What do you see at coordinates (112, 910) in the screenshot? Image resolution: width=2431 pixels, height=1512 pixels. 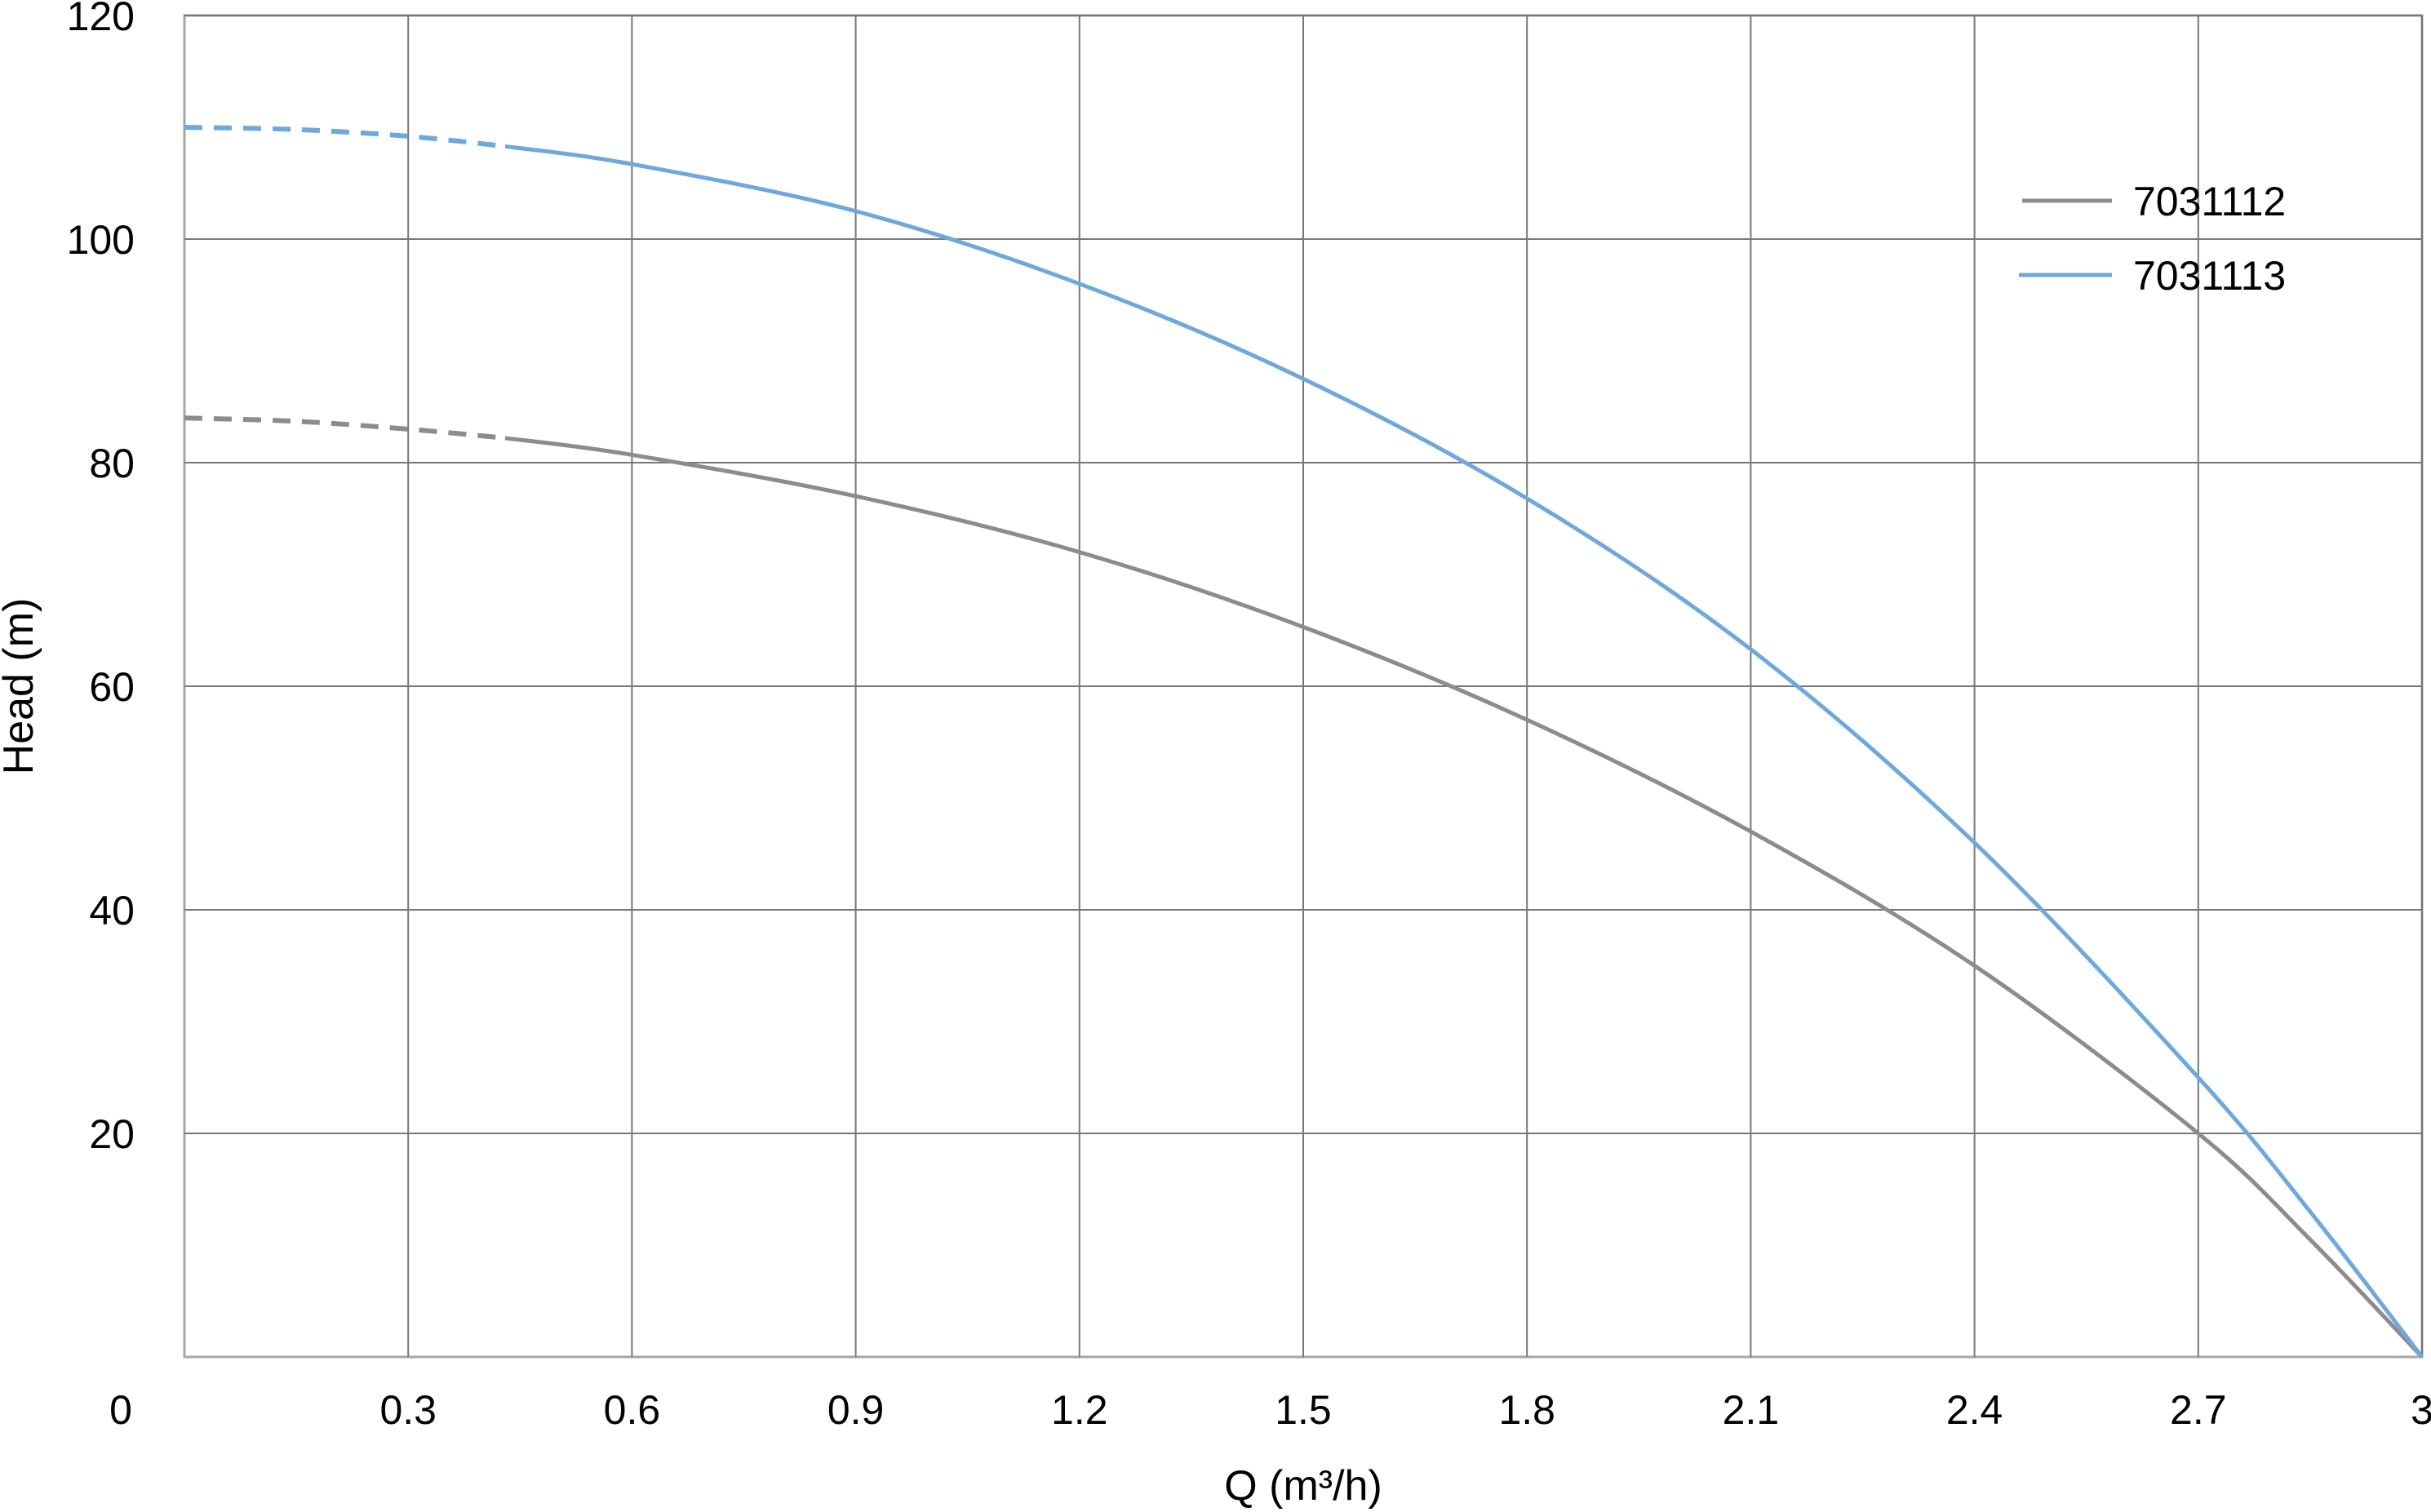 I see `y-tick-label: 40` at bounding box center [112, 910].